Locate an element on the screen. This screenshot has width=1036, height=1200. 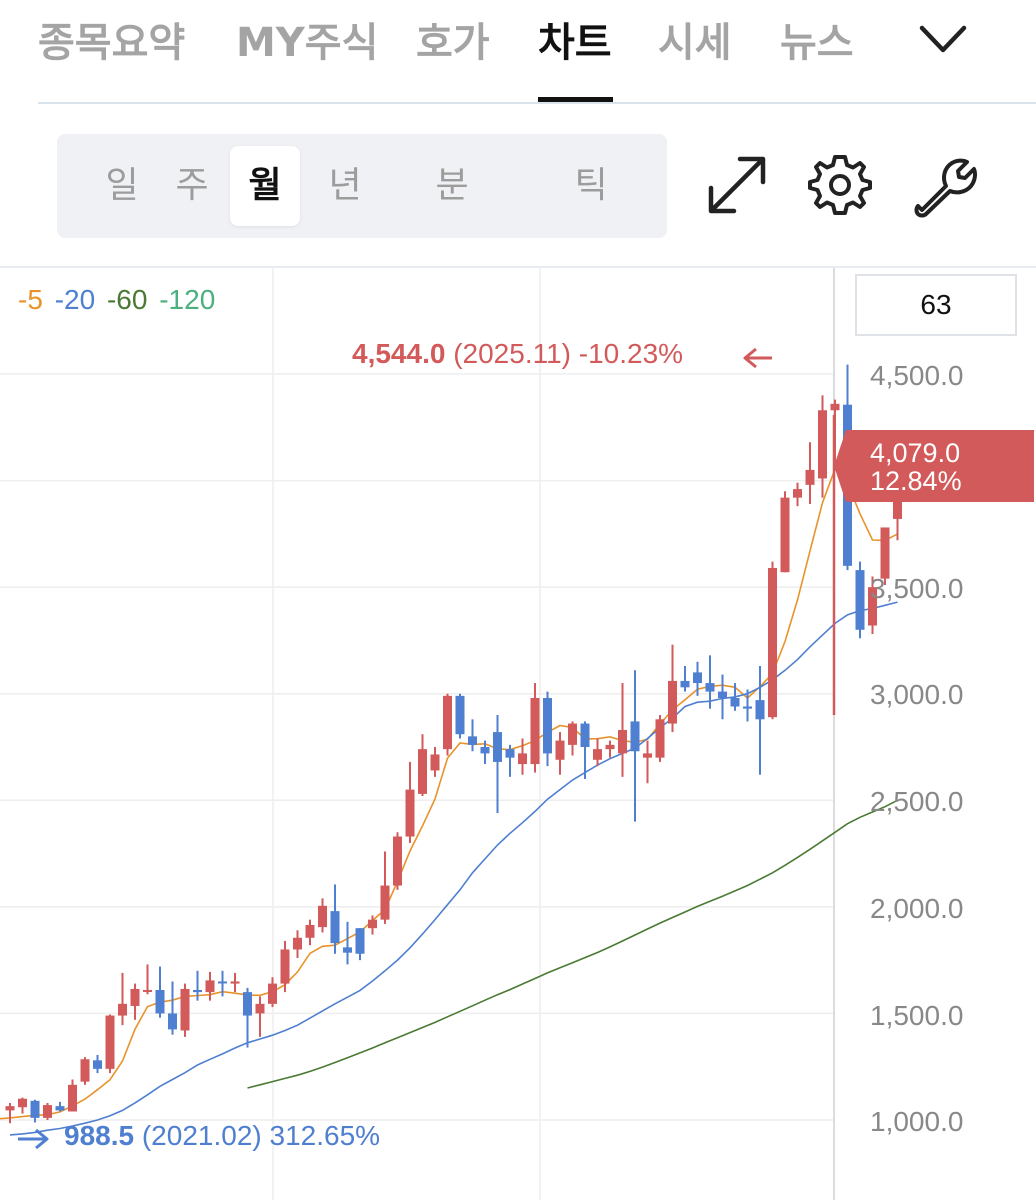
arrow-right-icon is located at coordinates (42, 1139).